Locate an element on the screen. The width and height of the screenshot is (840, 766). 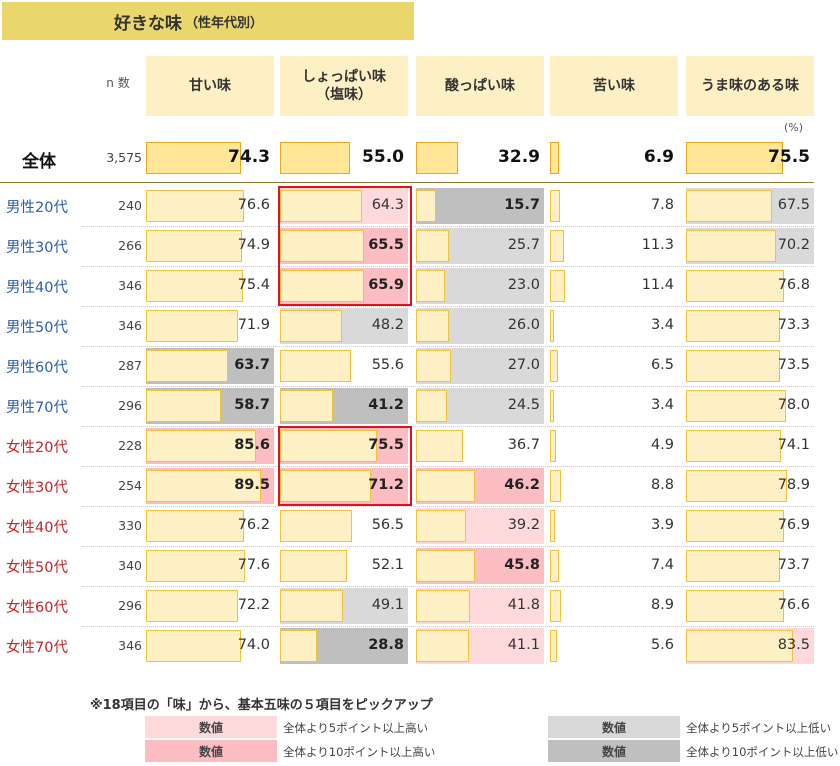
legend-swatch-low5: 数値 is located at coordinates (614, 727).